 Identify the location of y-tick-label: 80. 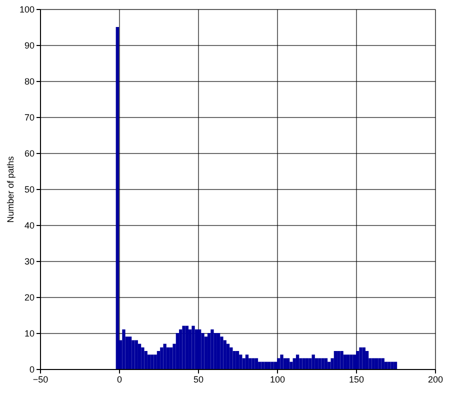
(29, 81).